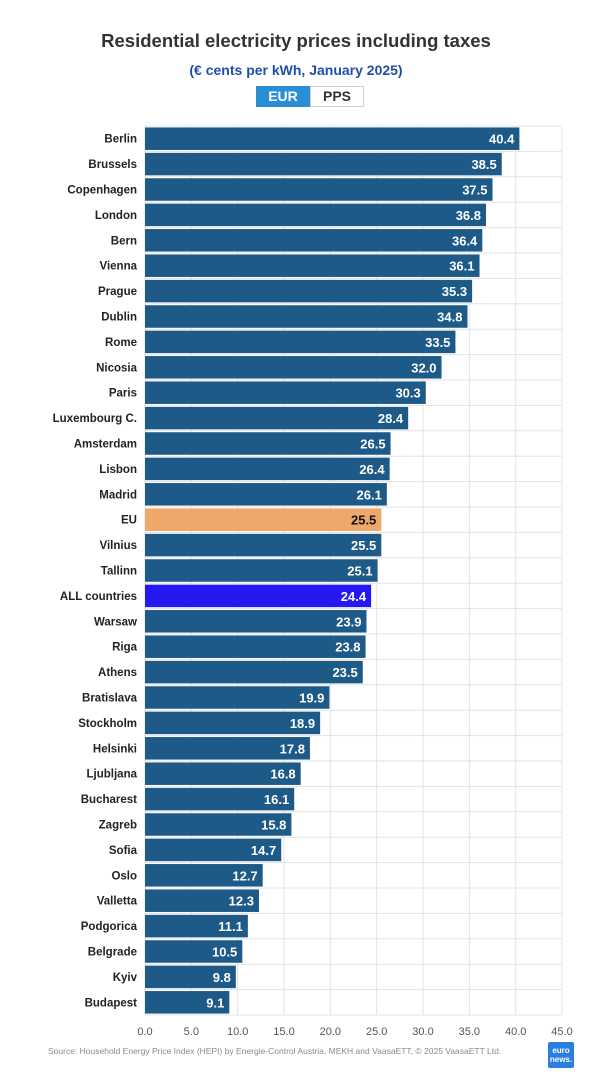 The height and width of the screenshot is (1080, 592). Describe the element at coordinates (391, 418) in the screenshot. I see `value-label: 28.4` at that location.